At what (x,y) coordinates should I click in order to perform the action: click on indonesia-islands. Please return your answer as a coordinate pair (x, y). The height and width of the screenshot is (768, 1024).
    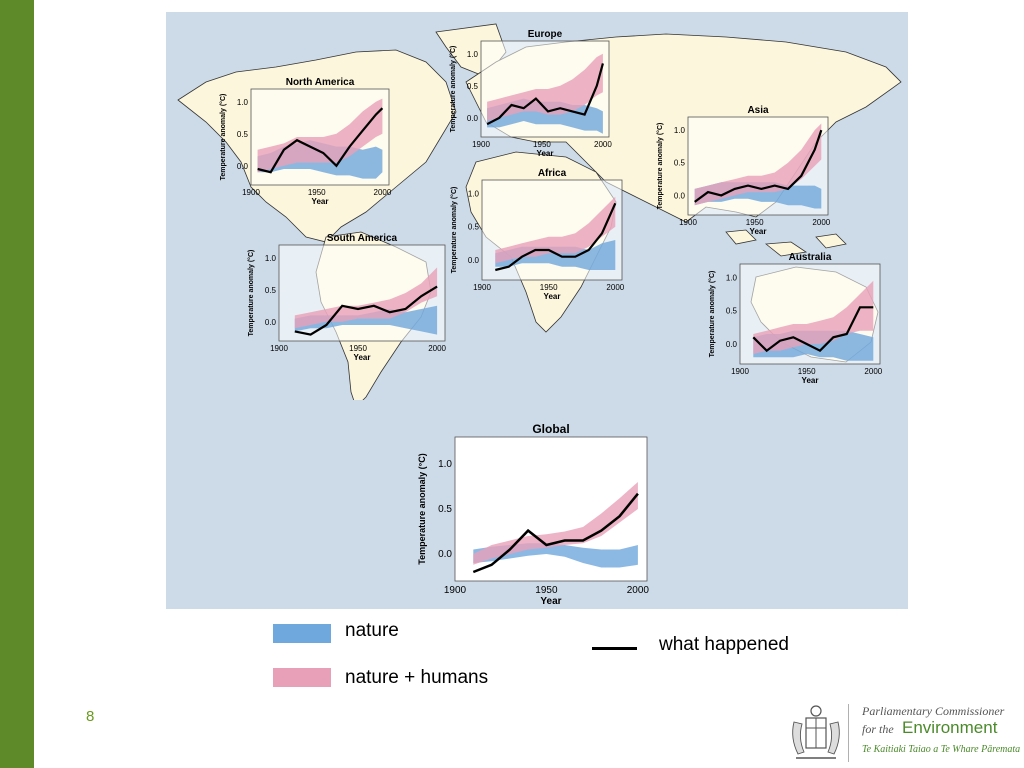
    Looking at the image, I should click on (786, 243).